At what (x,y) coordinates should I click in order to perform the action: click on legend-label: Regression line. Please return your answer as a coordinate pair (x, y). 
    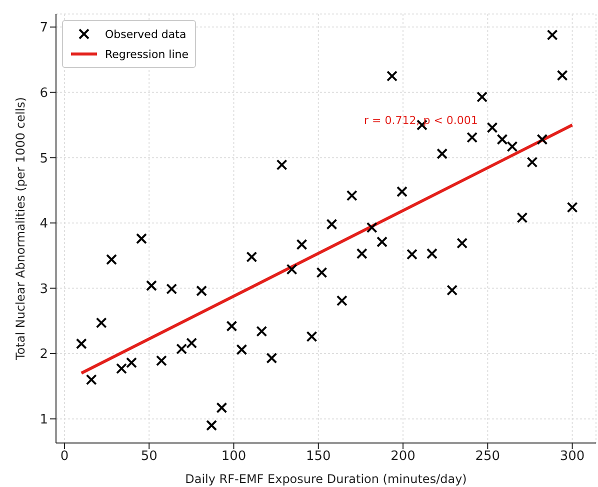
    Looking at the image, I should click on (147, 54).